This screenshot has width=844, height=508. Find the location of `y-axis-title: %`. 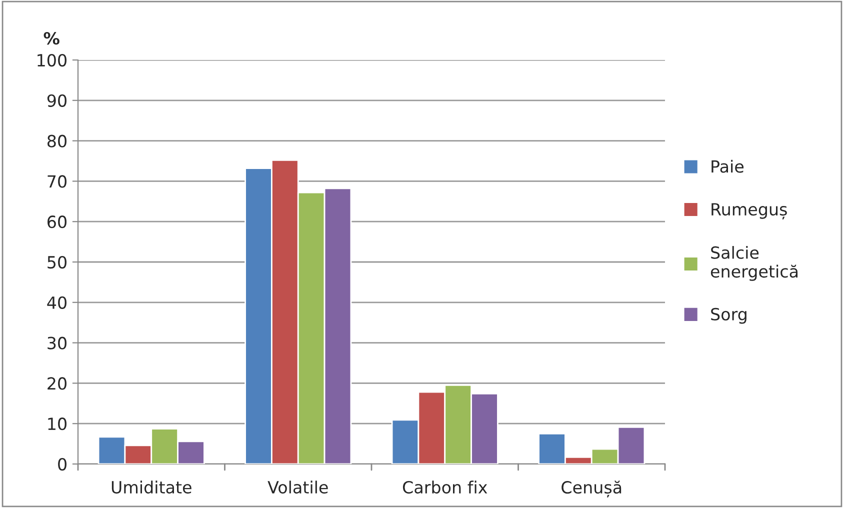

y-axis-title: % is located at coordinates (52, 38).